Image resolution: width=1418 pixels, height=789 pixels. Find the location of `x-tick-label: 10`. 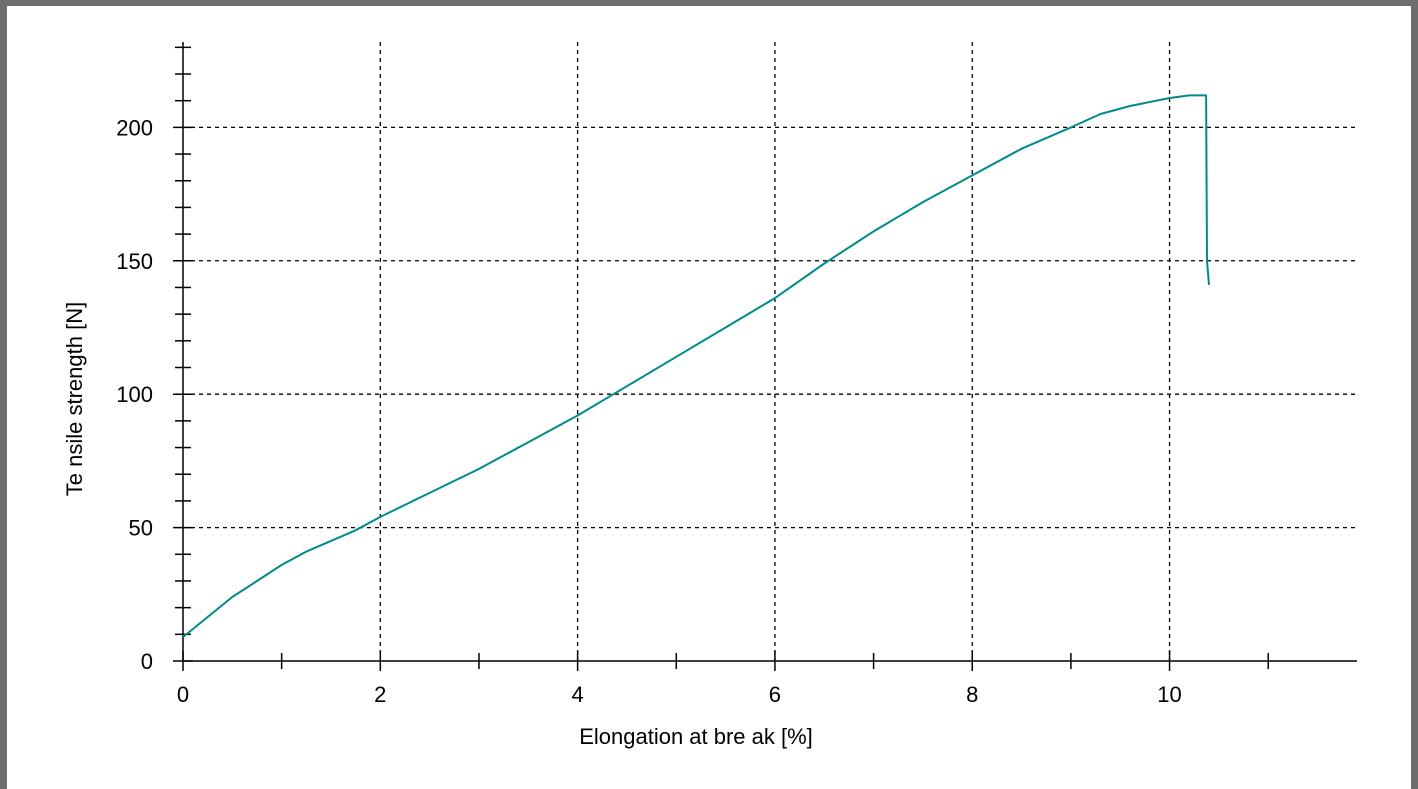

x-tick-label: 10 is located at coordinates (1169, 694).